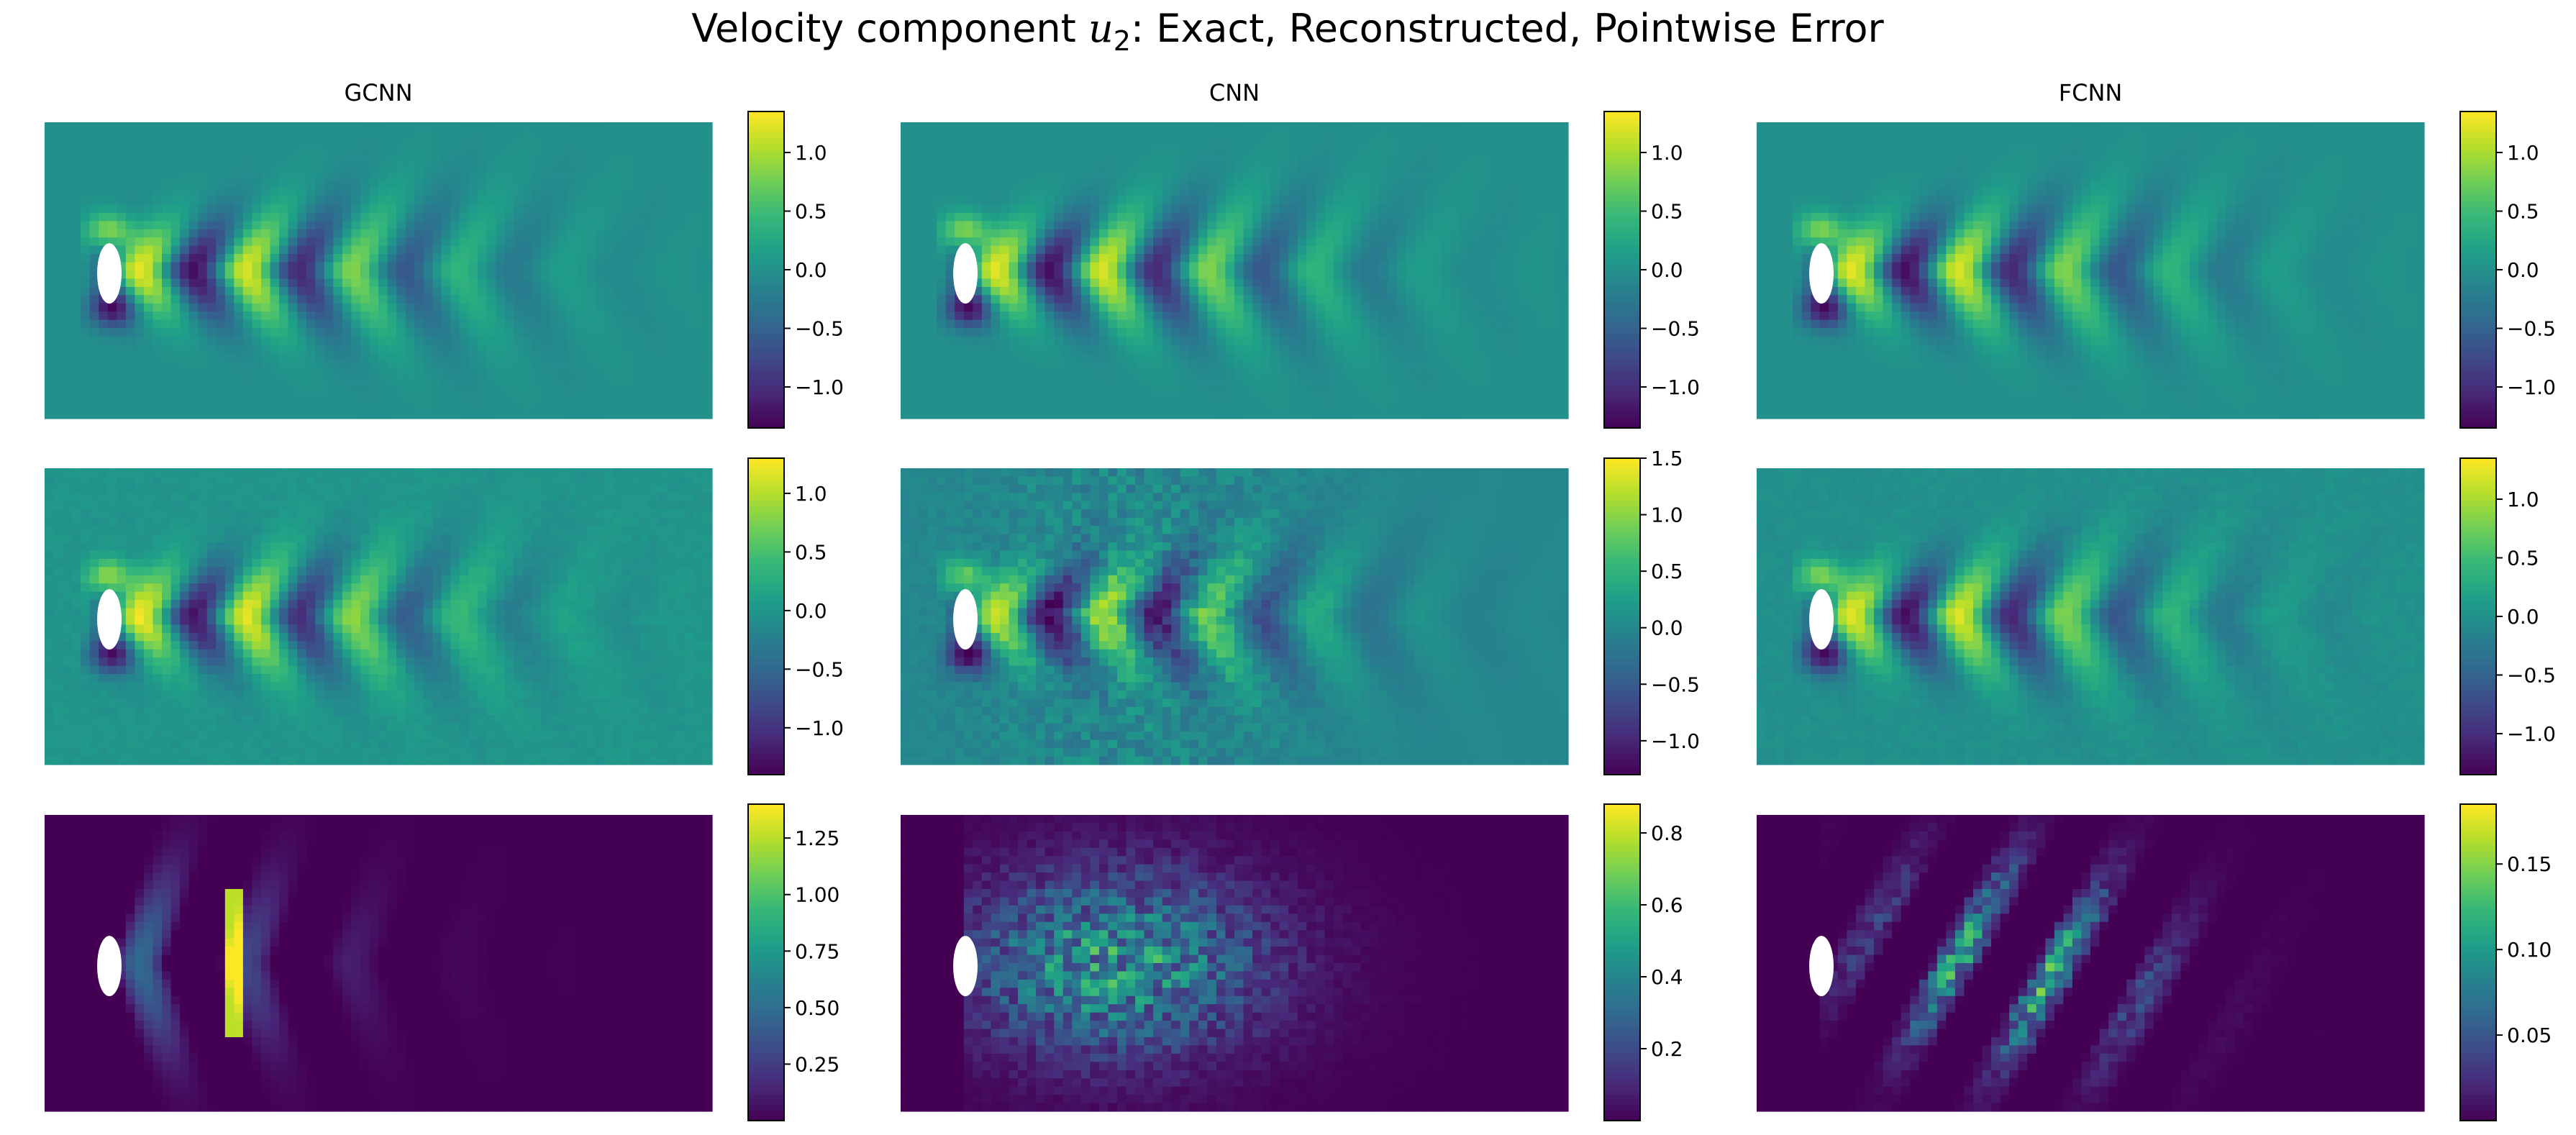  I want to click on colorbar-segment, so click(766, 362).